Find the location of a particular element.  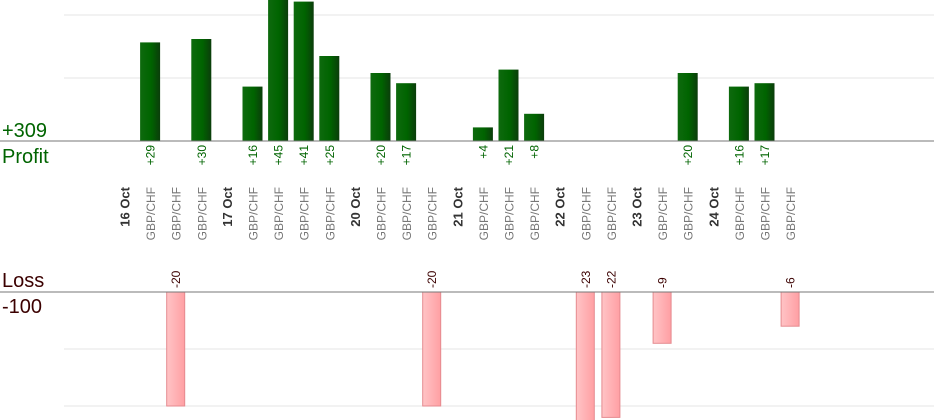

loss-value-label: -22 is located at coordinates (611, 279).